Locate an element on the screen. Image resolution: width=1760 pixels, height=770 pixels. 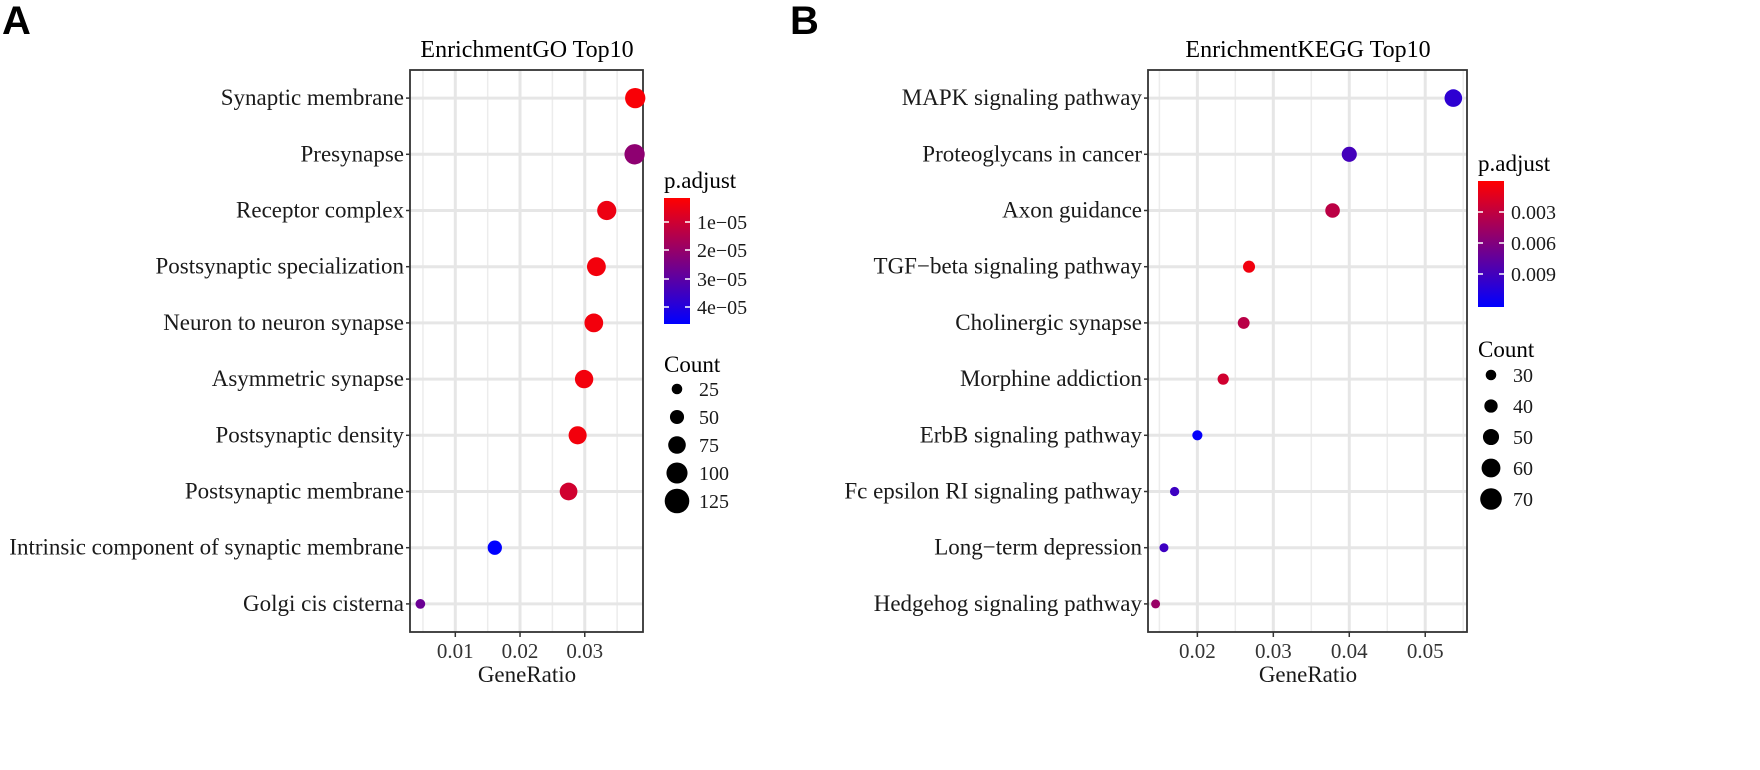
legend-size-kegg: Count 30 40 50 60 70 is located at coordinates (1506, 424).